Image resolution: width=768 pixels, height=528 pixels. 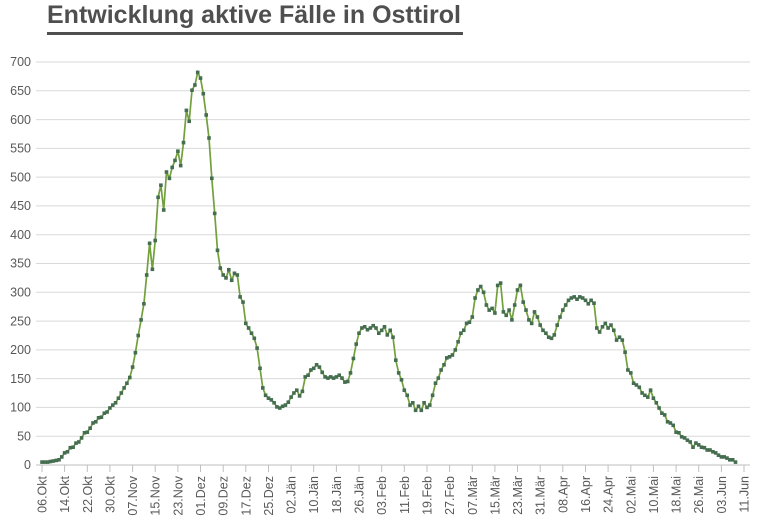 I want to click on svg-text: 50, so click(x=24, y=436).